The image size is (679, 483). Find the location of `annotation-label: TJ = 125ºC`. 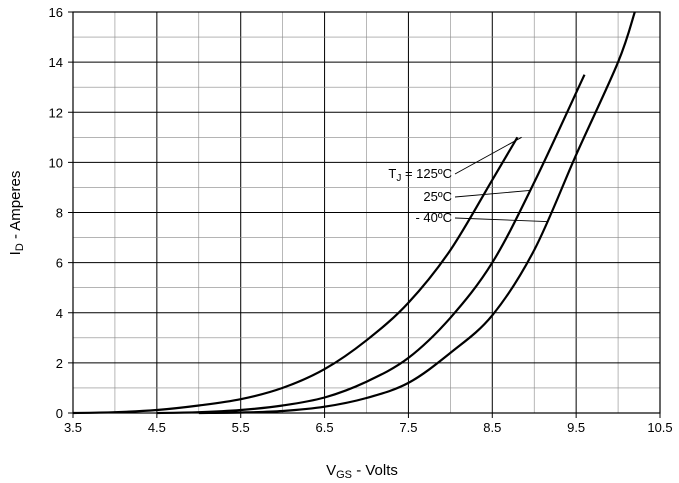

annotation-label: TJ = 125ºC is located at coordinates (420, 175).